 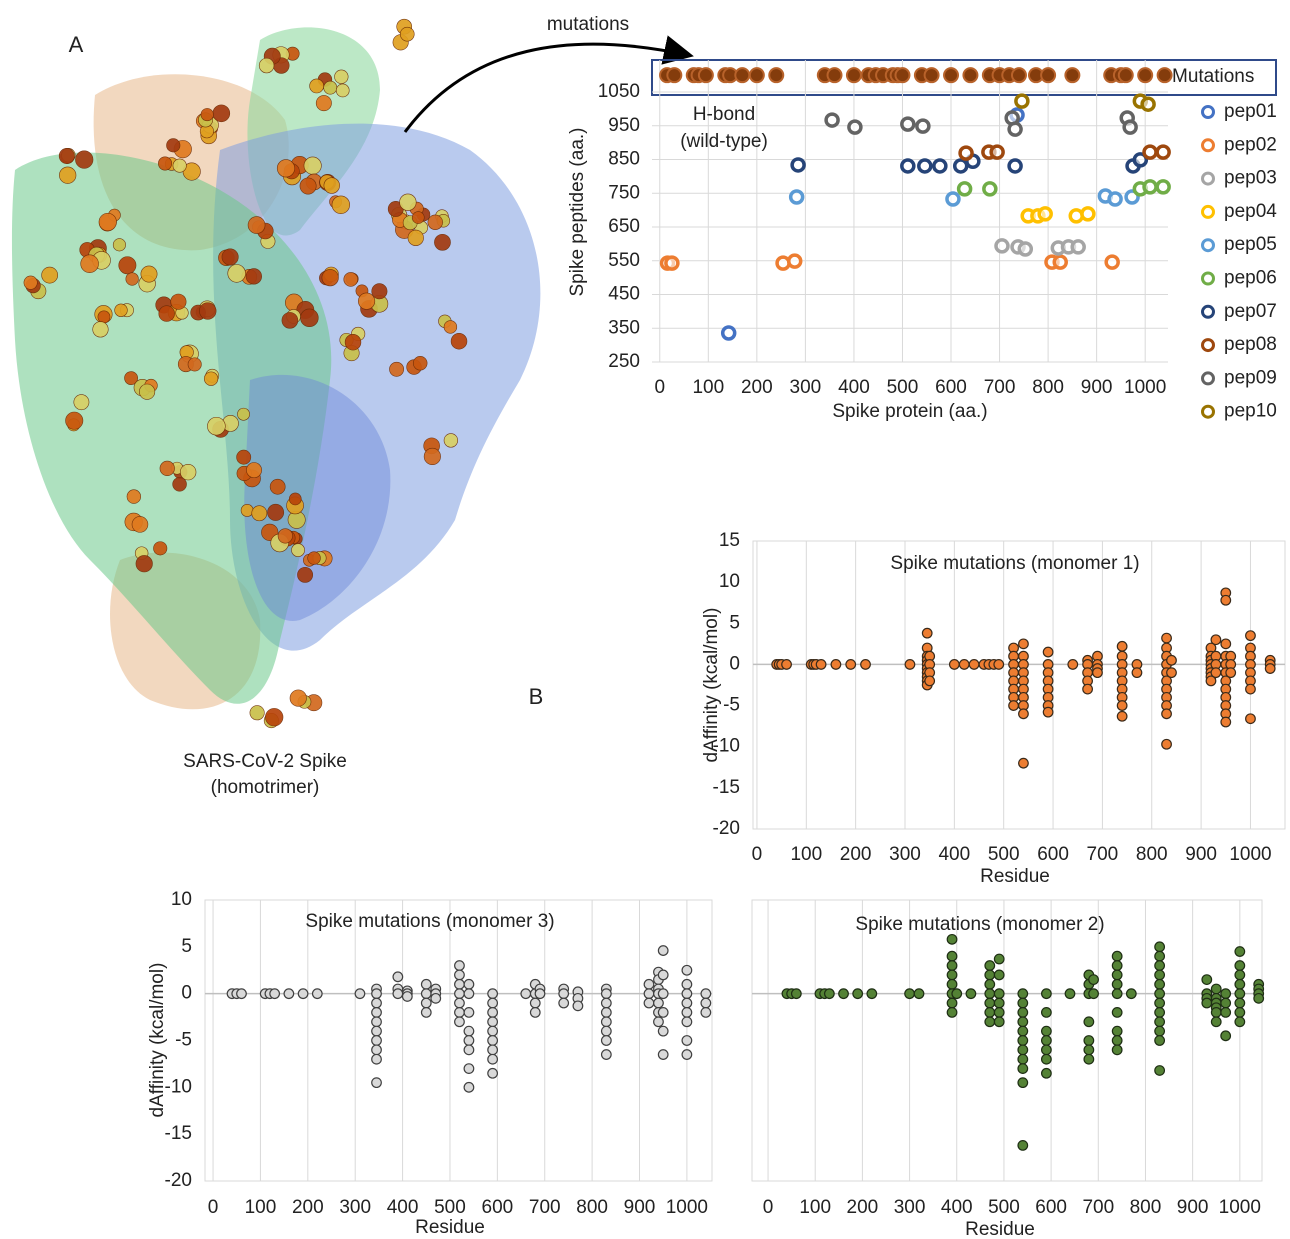 What do you see at coordinates (588, 24) in the screenshot?
I see `arrow-label: mutations` at bounding box center [588, 24].